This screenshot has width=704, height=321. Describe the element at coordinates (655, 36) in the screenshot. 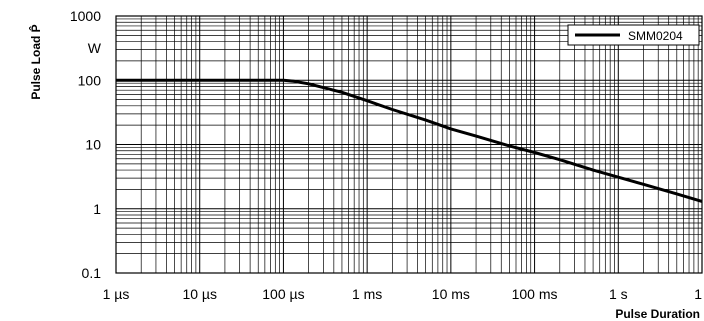

I see `legend-entry-smm0204: SMM0204` at that location.